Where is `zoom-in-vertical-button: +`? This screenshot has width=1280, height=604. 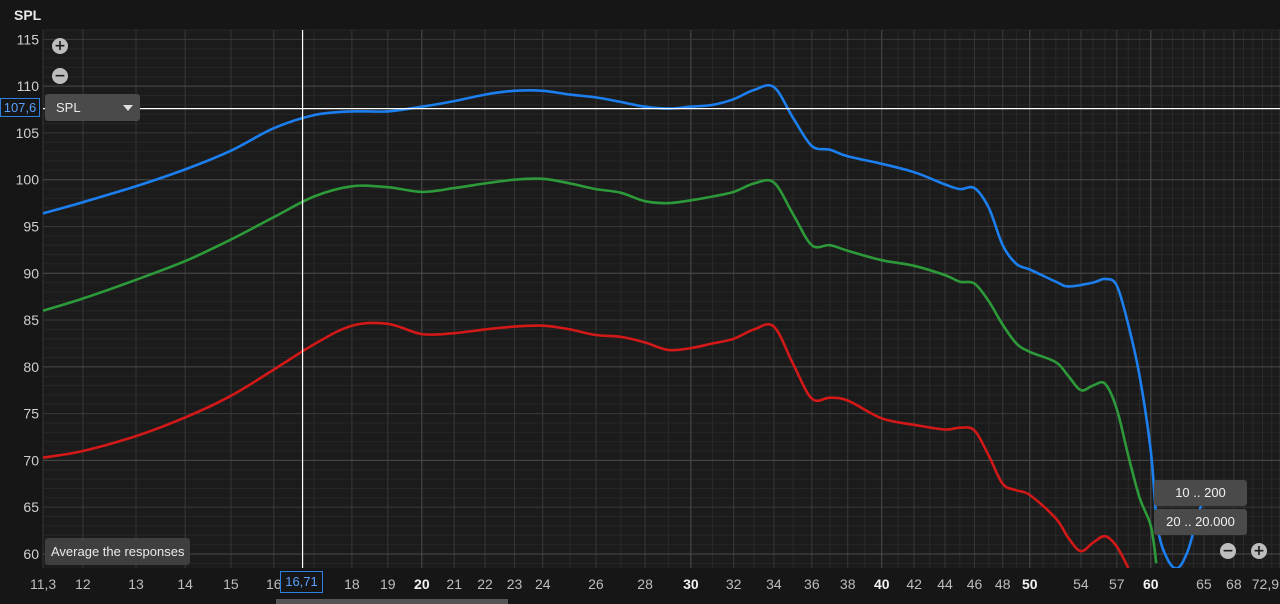 zoom-in-vertical-button: + is located at coordinates (60, 46).